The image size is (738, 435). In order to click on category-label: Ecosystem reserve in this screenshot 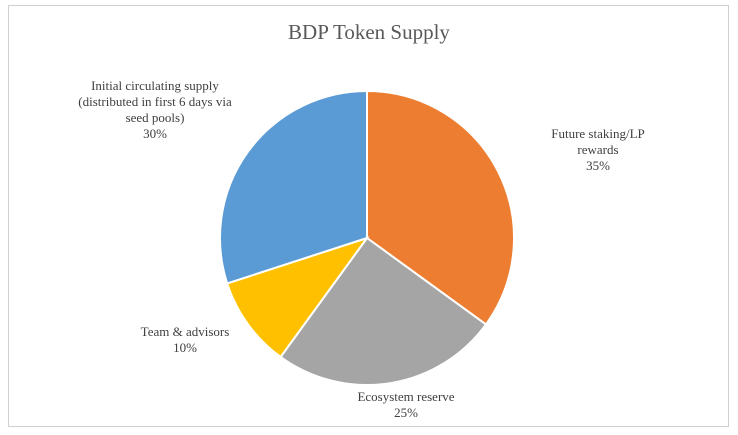, I will do `click(406, 396)`.